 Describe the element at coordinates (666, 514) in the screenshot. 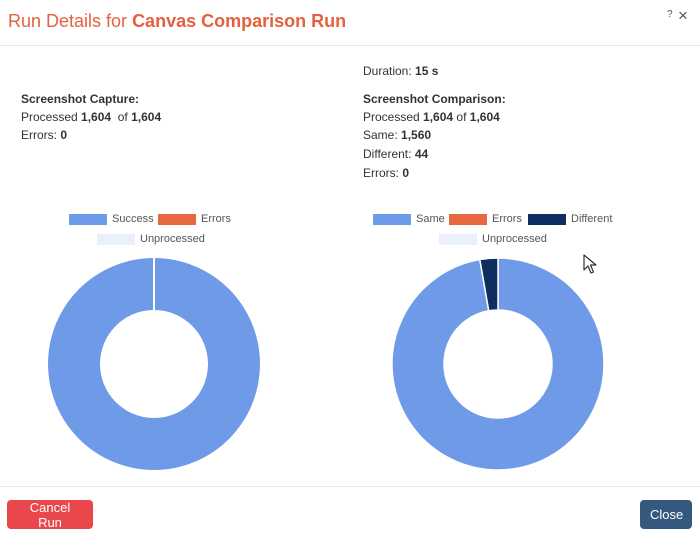

I see `close-button: Close` at that location.